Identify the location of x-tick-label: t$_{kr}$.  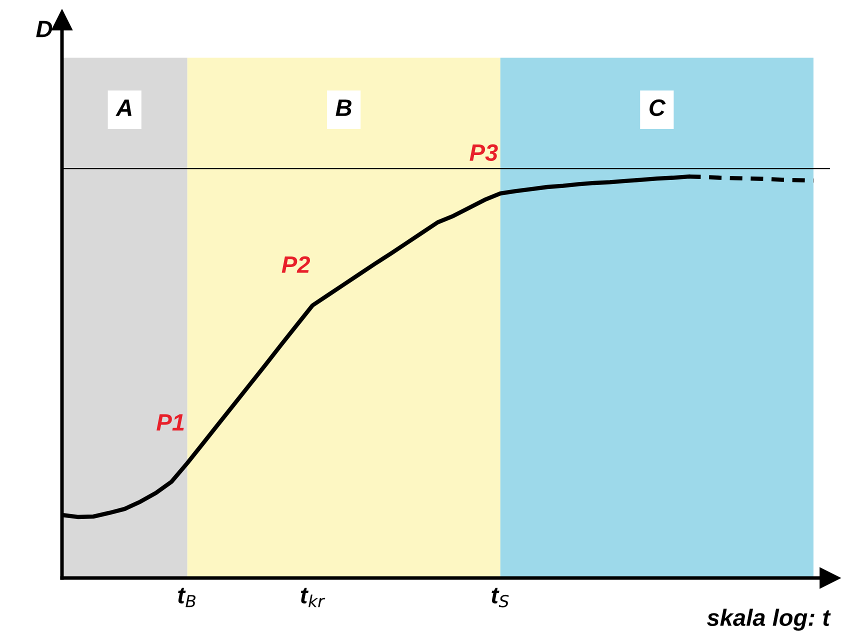
(313, 598).